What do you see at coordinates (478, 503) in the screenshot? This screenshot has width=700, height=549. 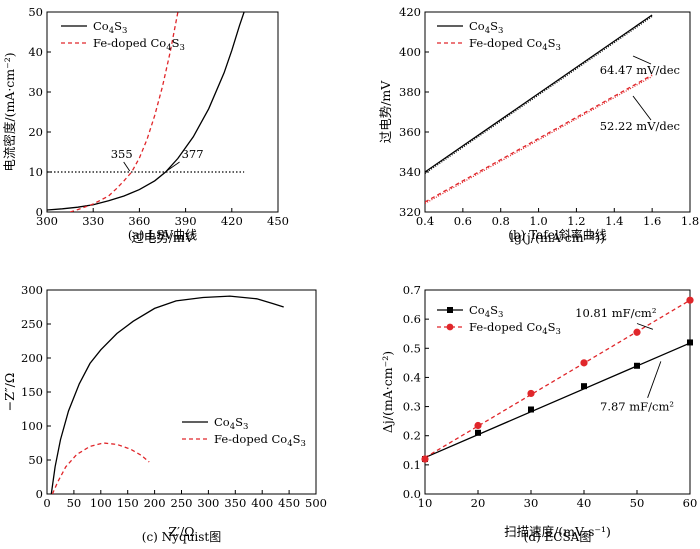 I see `x-tick-label: 20` at bounding box center [478, 503].